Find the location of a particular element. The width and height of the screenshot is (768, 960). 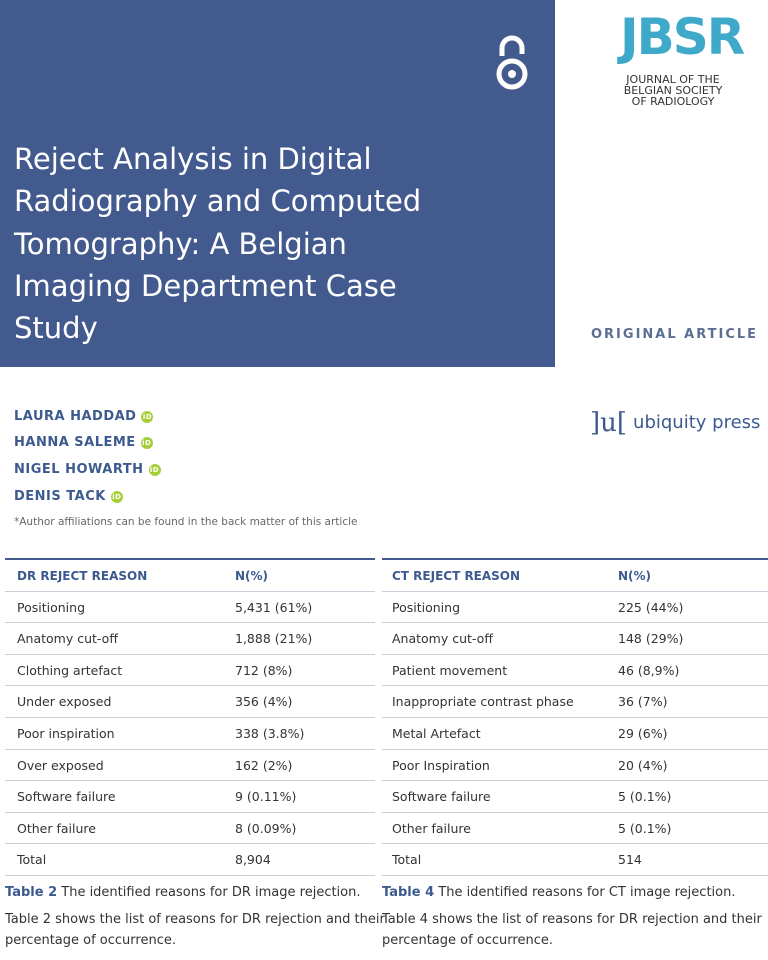

author-name: DENIS TACK is located at coordinates (60, 496).